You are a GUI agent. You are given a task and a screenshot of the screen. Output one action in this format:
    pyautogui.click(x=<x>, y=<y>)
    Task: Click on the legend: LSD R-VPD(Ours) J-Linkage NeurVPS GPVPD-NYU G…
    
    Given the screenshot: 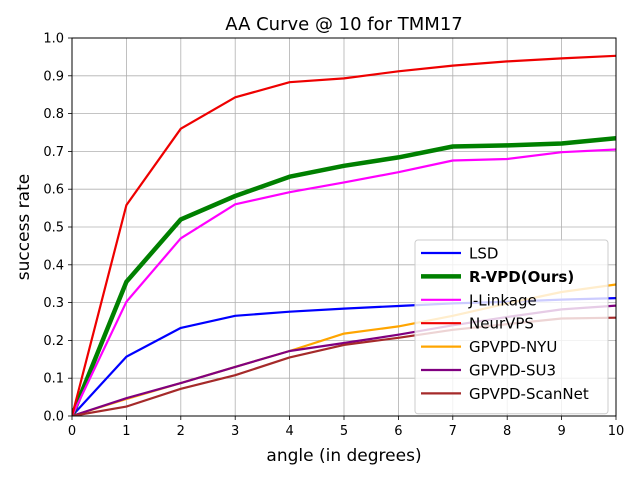 What is the action you would take?
    pyautogui.click(x=511, y=327)
    